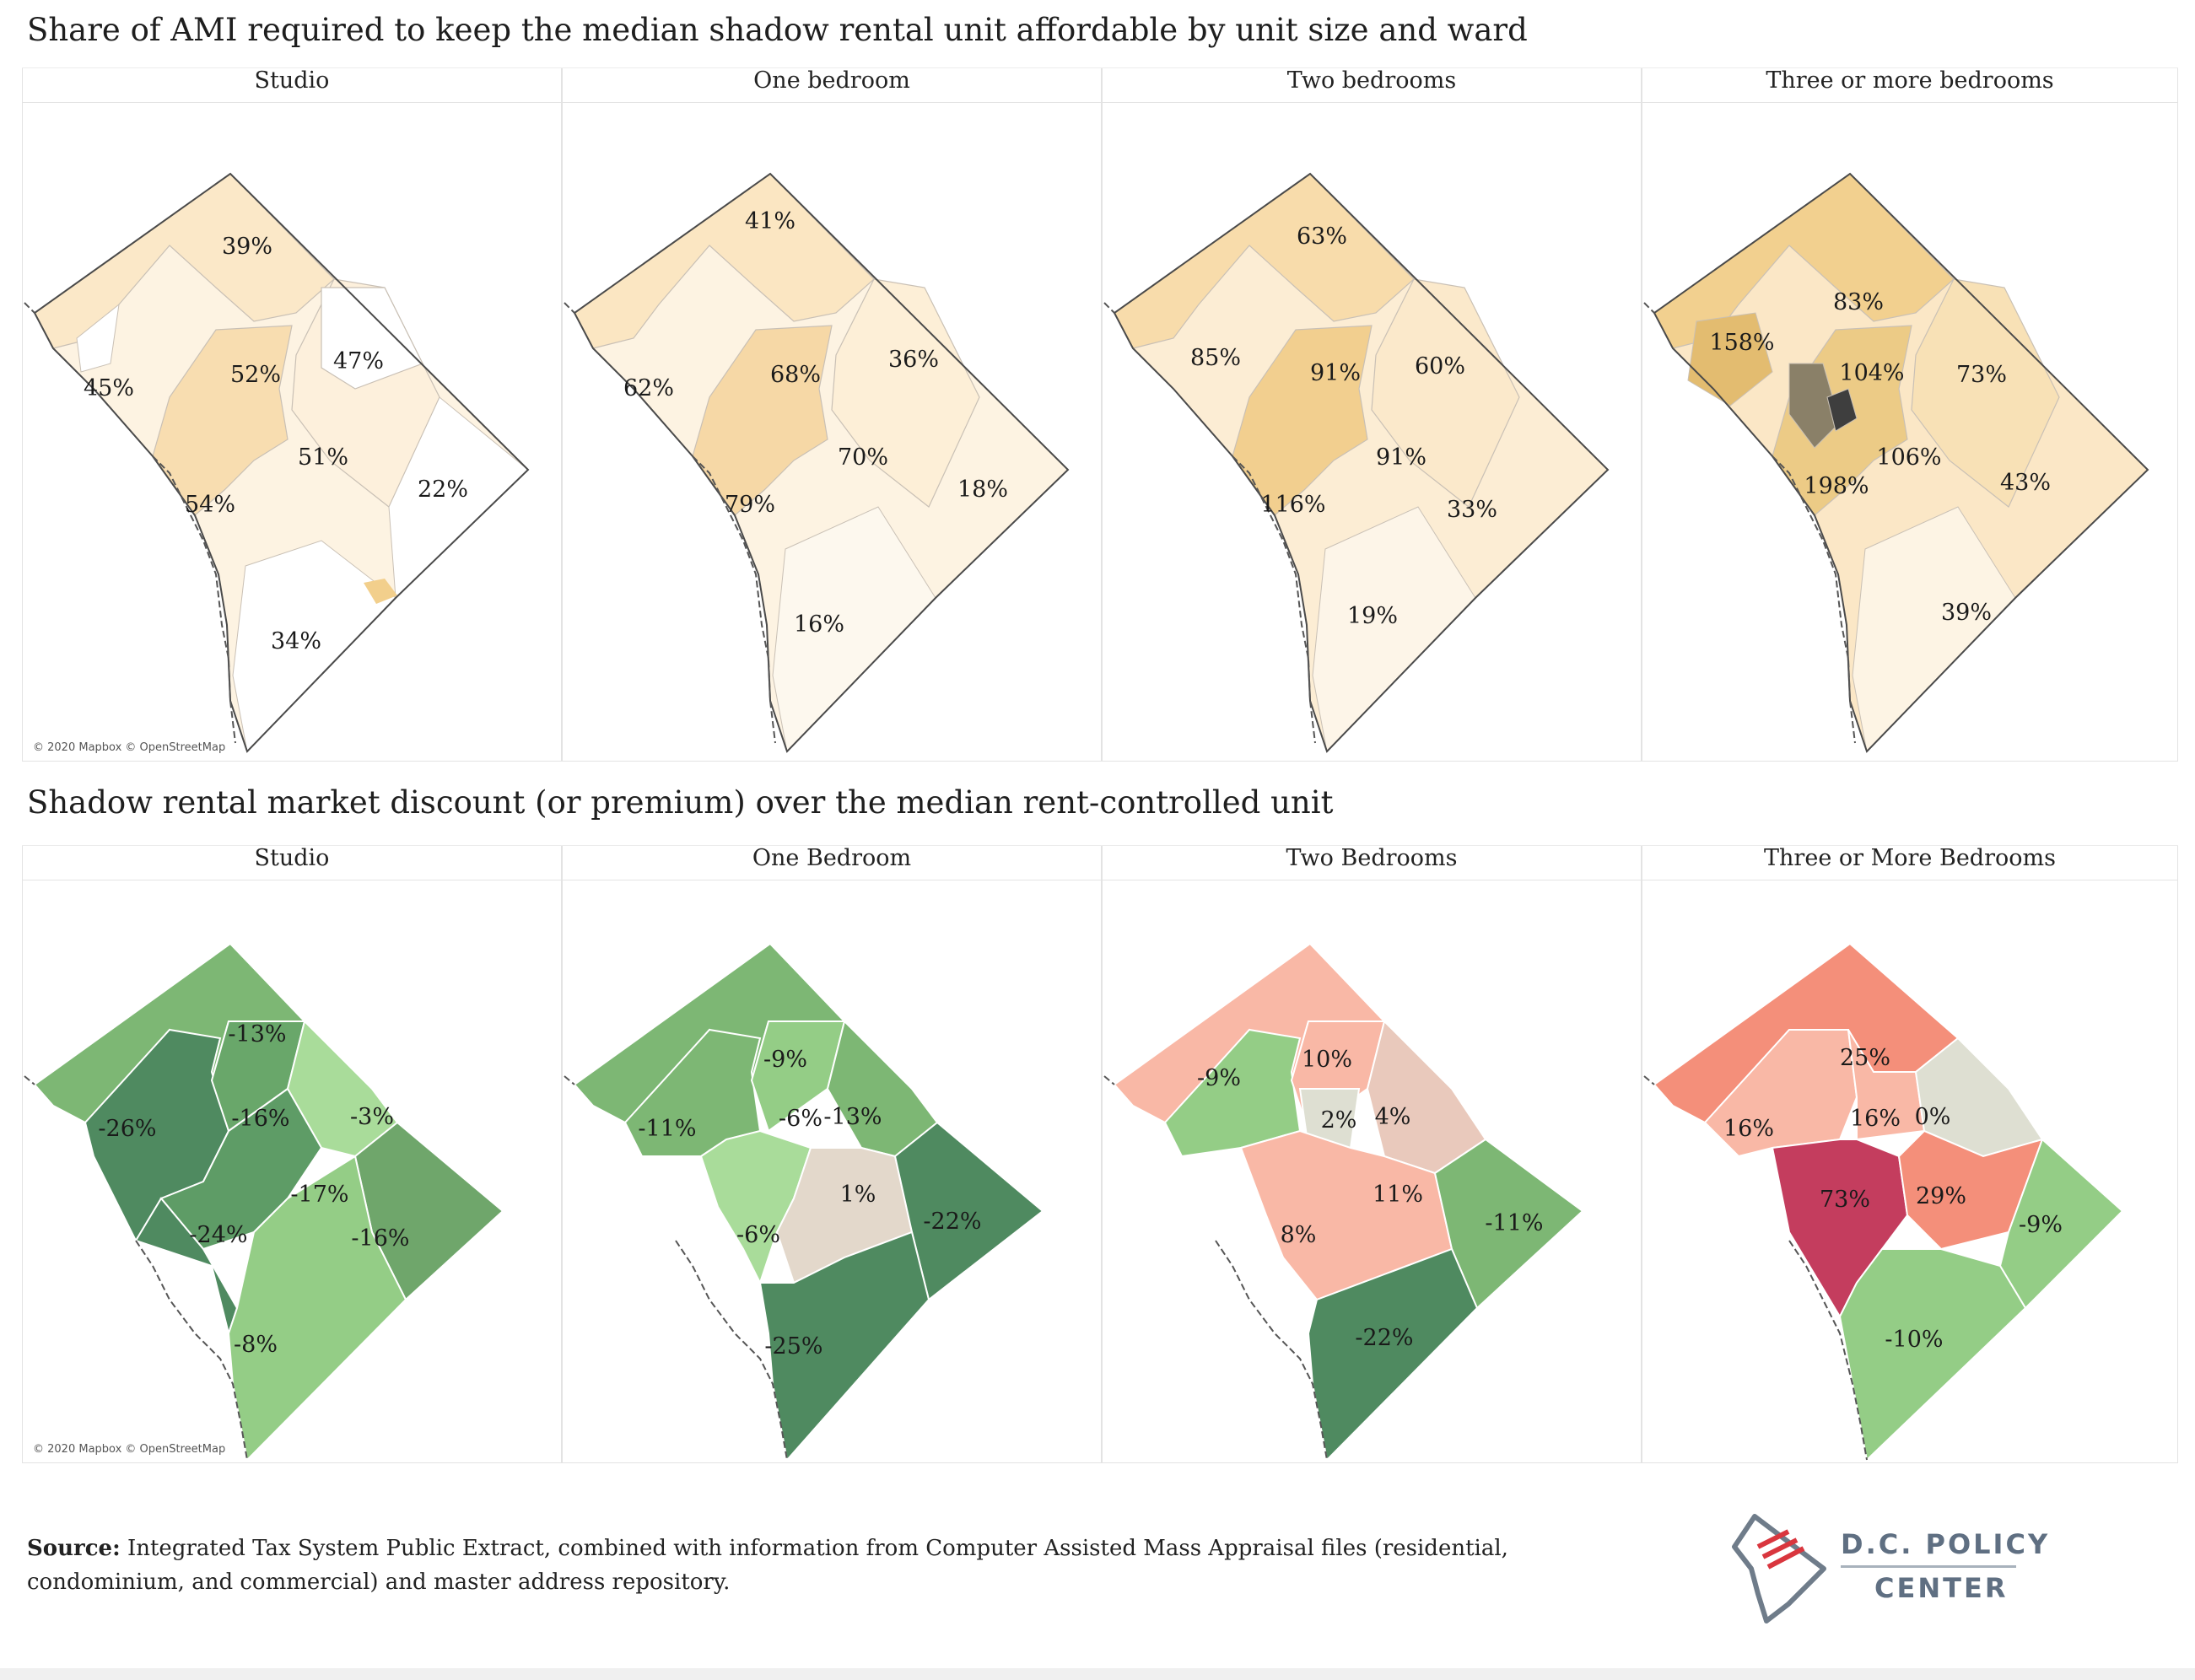  I want to click on ward-label: 62%, so click(648, 388).